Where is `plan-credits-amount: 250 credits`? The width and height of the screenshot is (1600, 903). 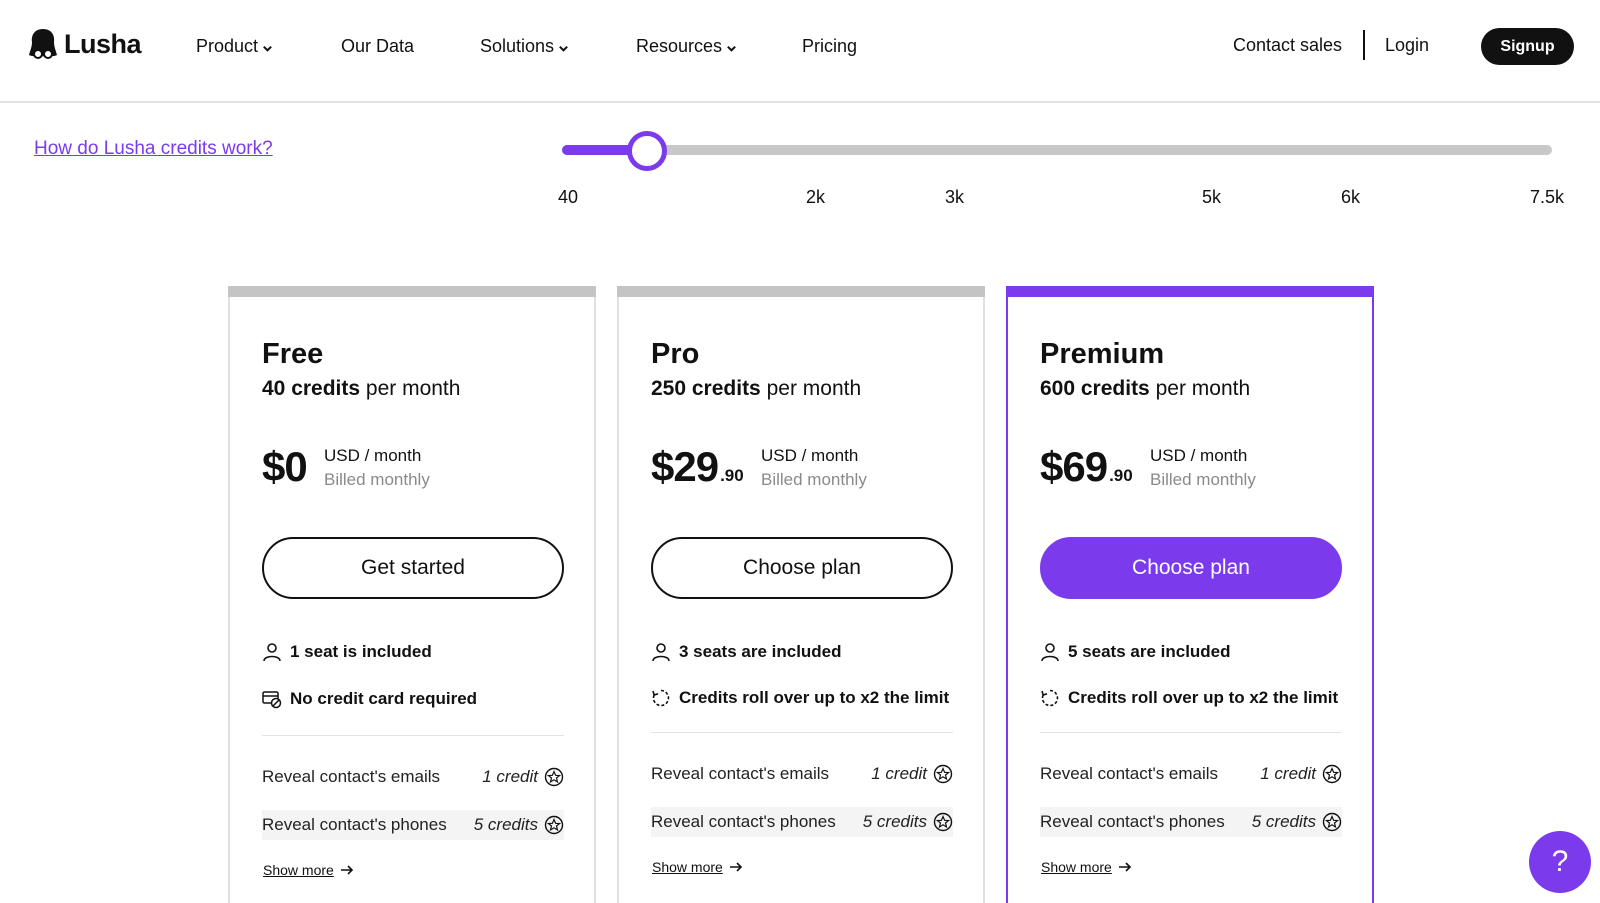 plan-credits-amount: 250 credits is located at coordinates (706, 388).